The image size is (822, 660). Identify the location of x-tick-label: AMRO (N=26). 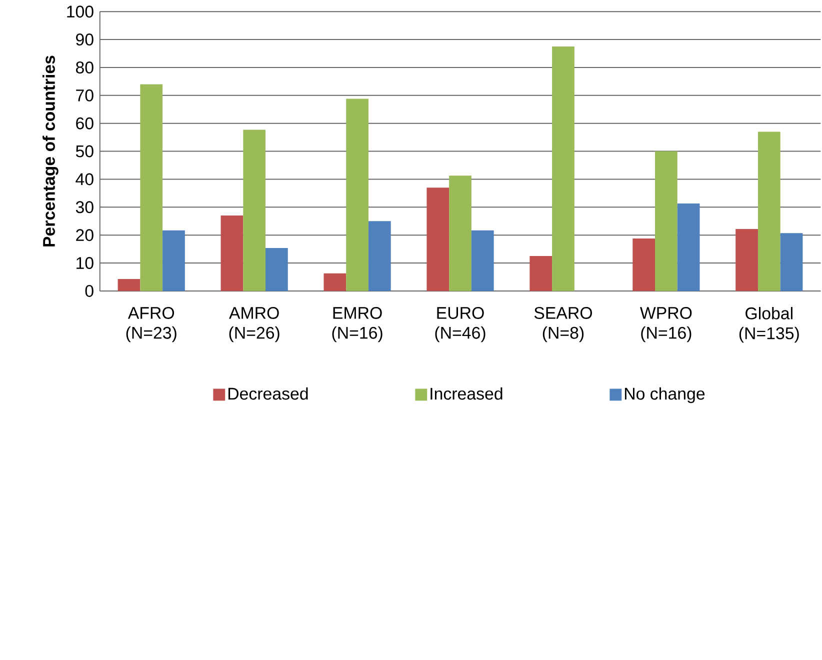
(254, 324).